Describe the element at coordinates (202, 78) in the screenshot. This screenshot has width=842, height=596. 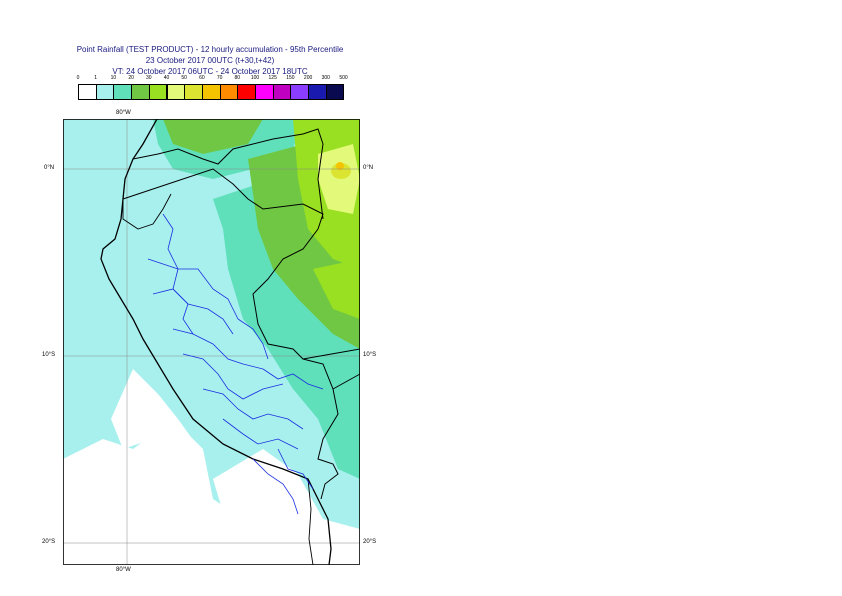
I see `colorbar-tick-label: 60` at that location.